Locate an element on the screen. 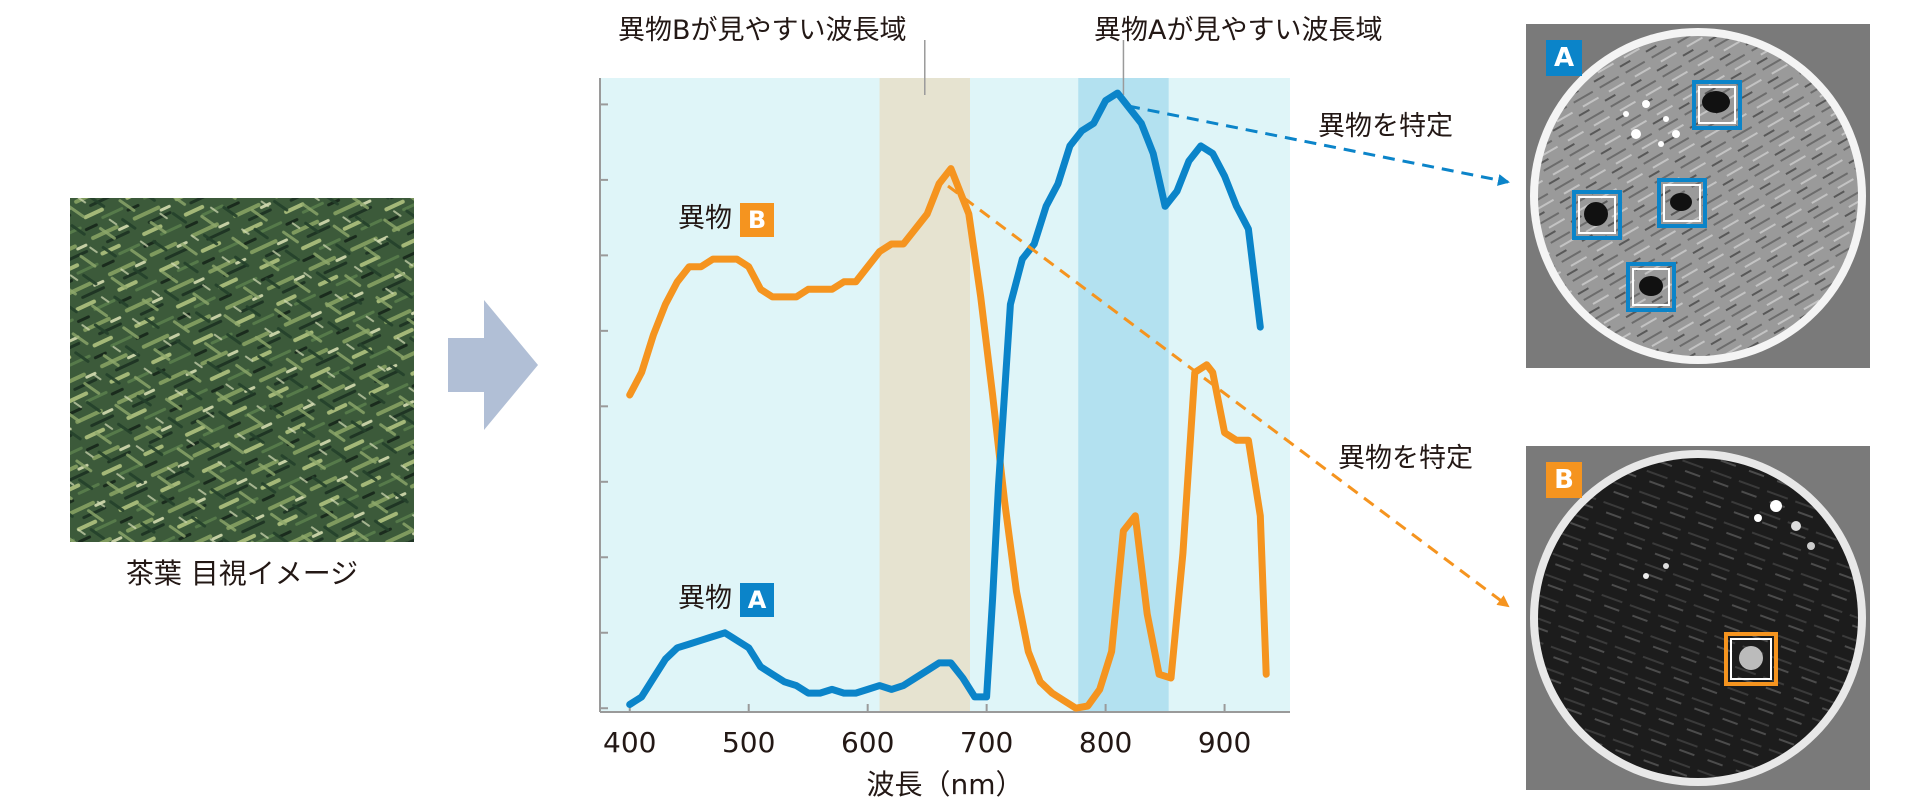 The image size is (1920, 800). tea-leaf-photo is located at coordinates (242, 370).